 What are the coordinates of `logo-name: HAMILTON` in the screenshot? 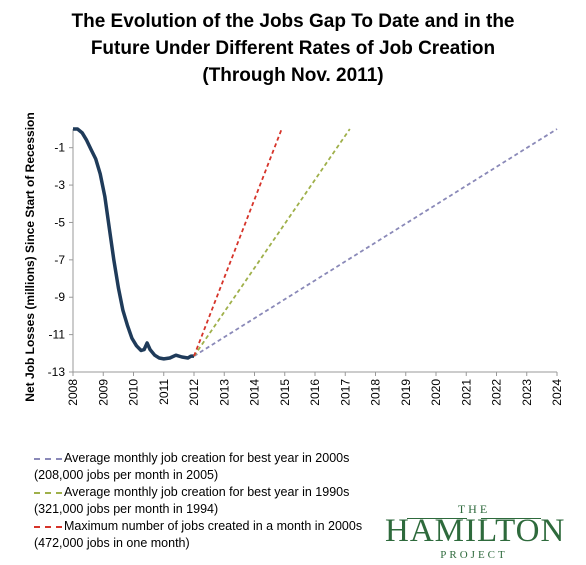 It's located at (475, 531).